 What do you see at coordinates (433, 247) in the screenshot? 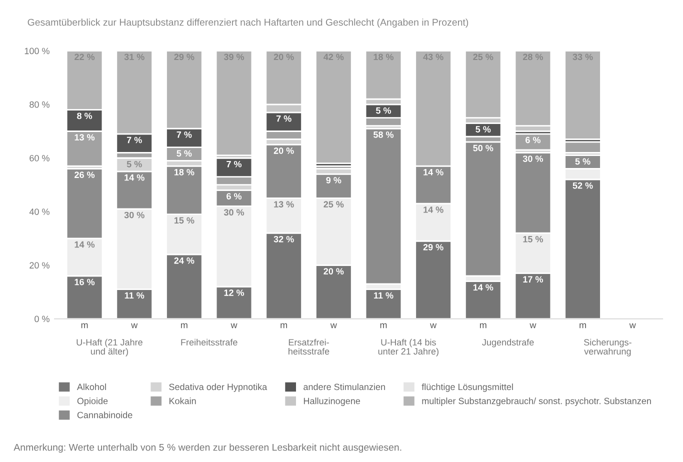
I see `data-label: 29 %` at bounding box center [433, 247].